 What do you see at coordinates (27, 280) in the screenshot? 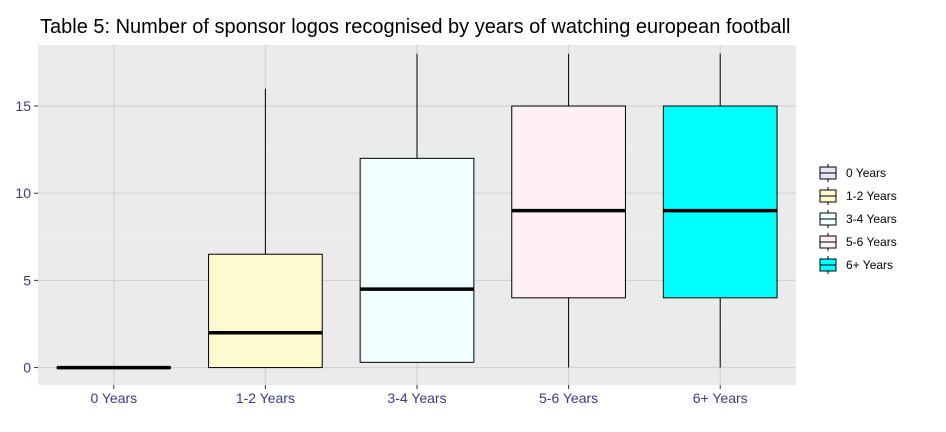
I see `y-tick-label: 5` at bounding box center [27, 280].